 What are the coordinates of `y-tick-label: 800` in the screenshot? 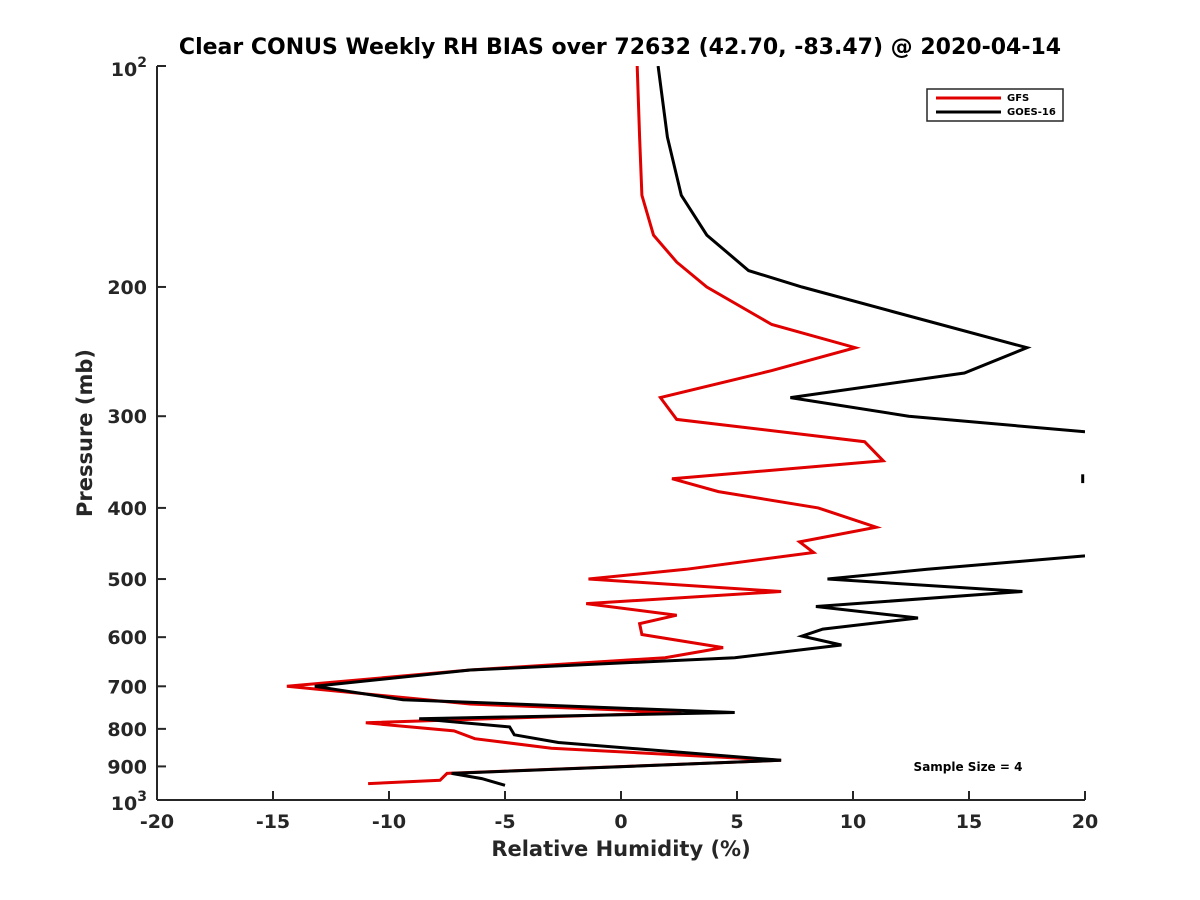 It's located at (127, 730).